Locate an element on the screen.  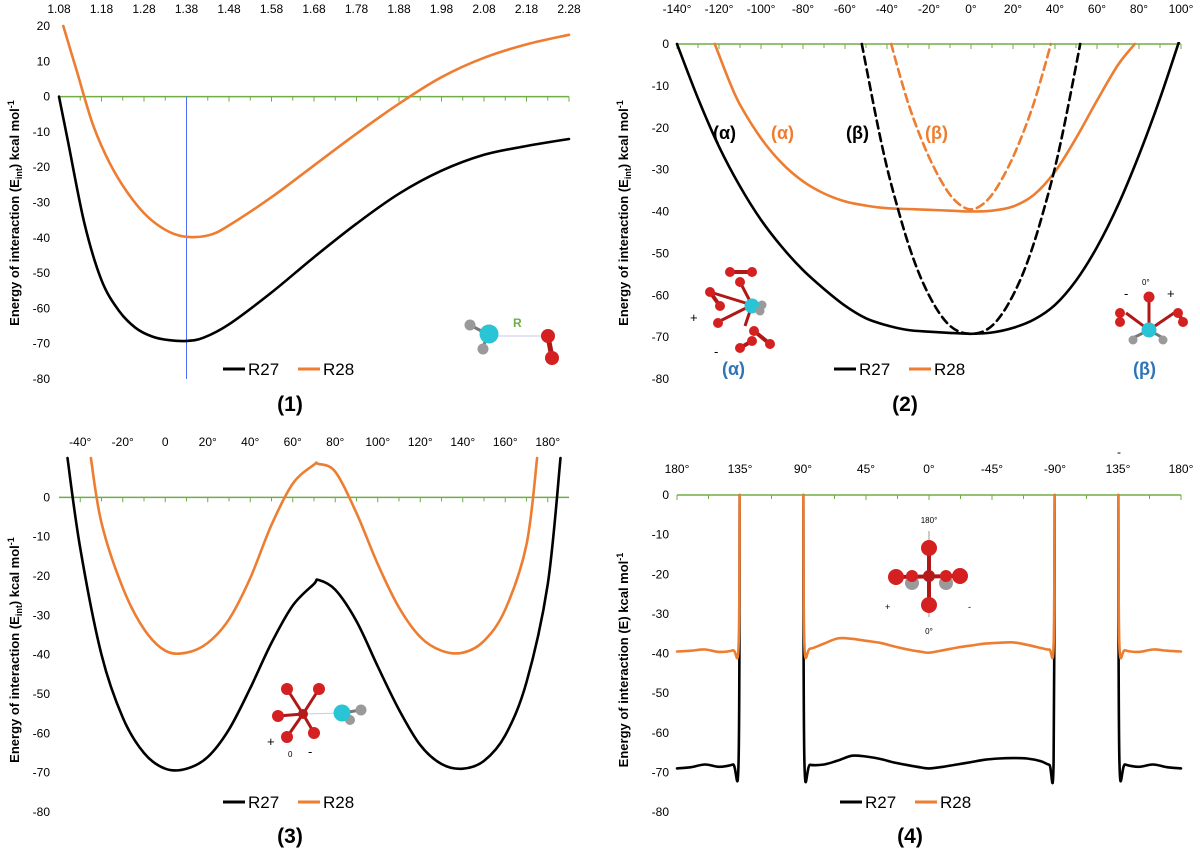
panel-4-y-tick-label: -30 is located at coordinates (661, 614).